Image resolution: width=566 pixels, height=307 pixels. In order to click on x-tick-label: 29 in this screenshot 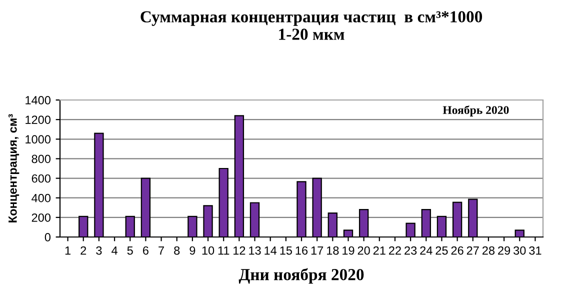, I will do `click(504, 250)`.